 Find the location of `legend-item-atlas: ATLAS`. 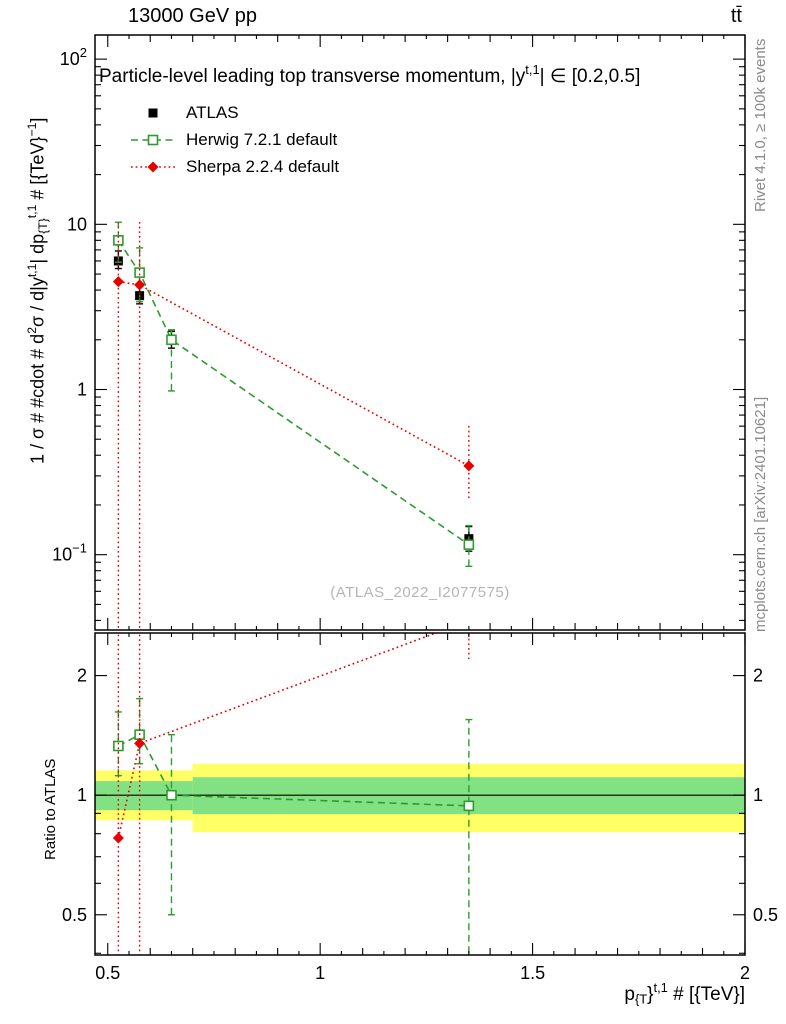

legend-item-atlas: ATLAS is located at coordinates (234, 112).